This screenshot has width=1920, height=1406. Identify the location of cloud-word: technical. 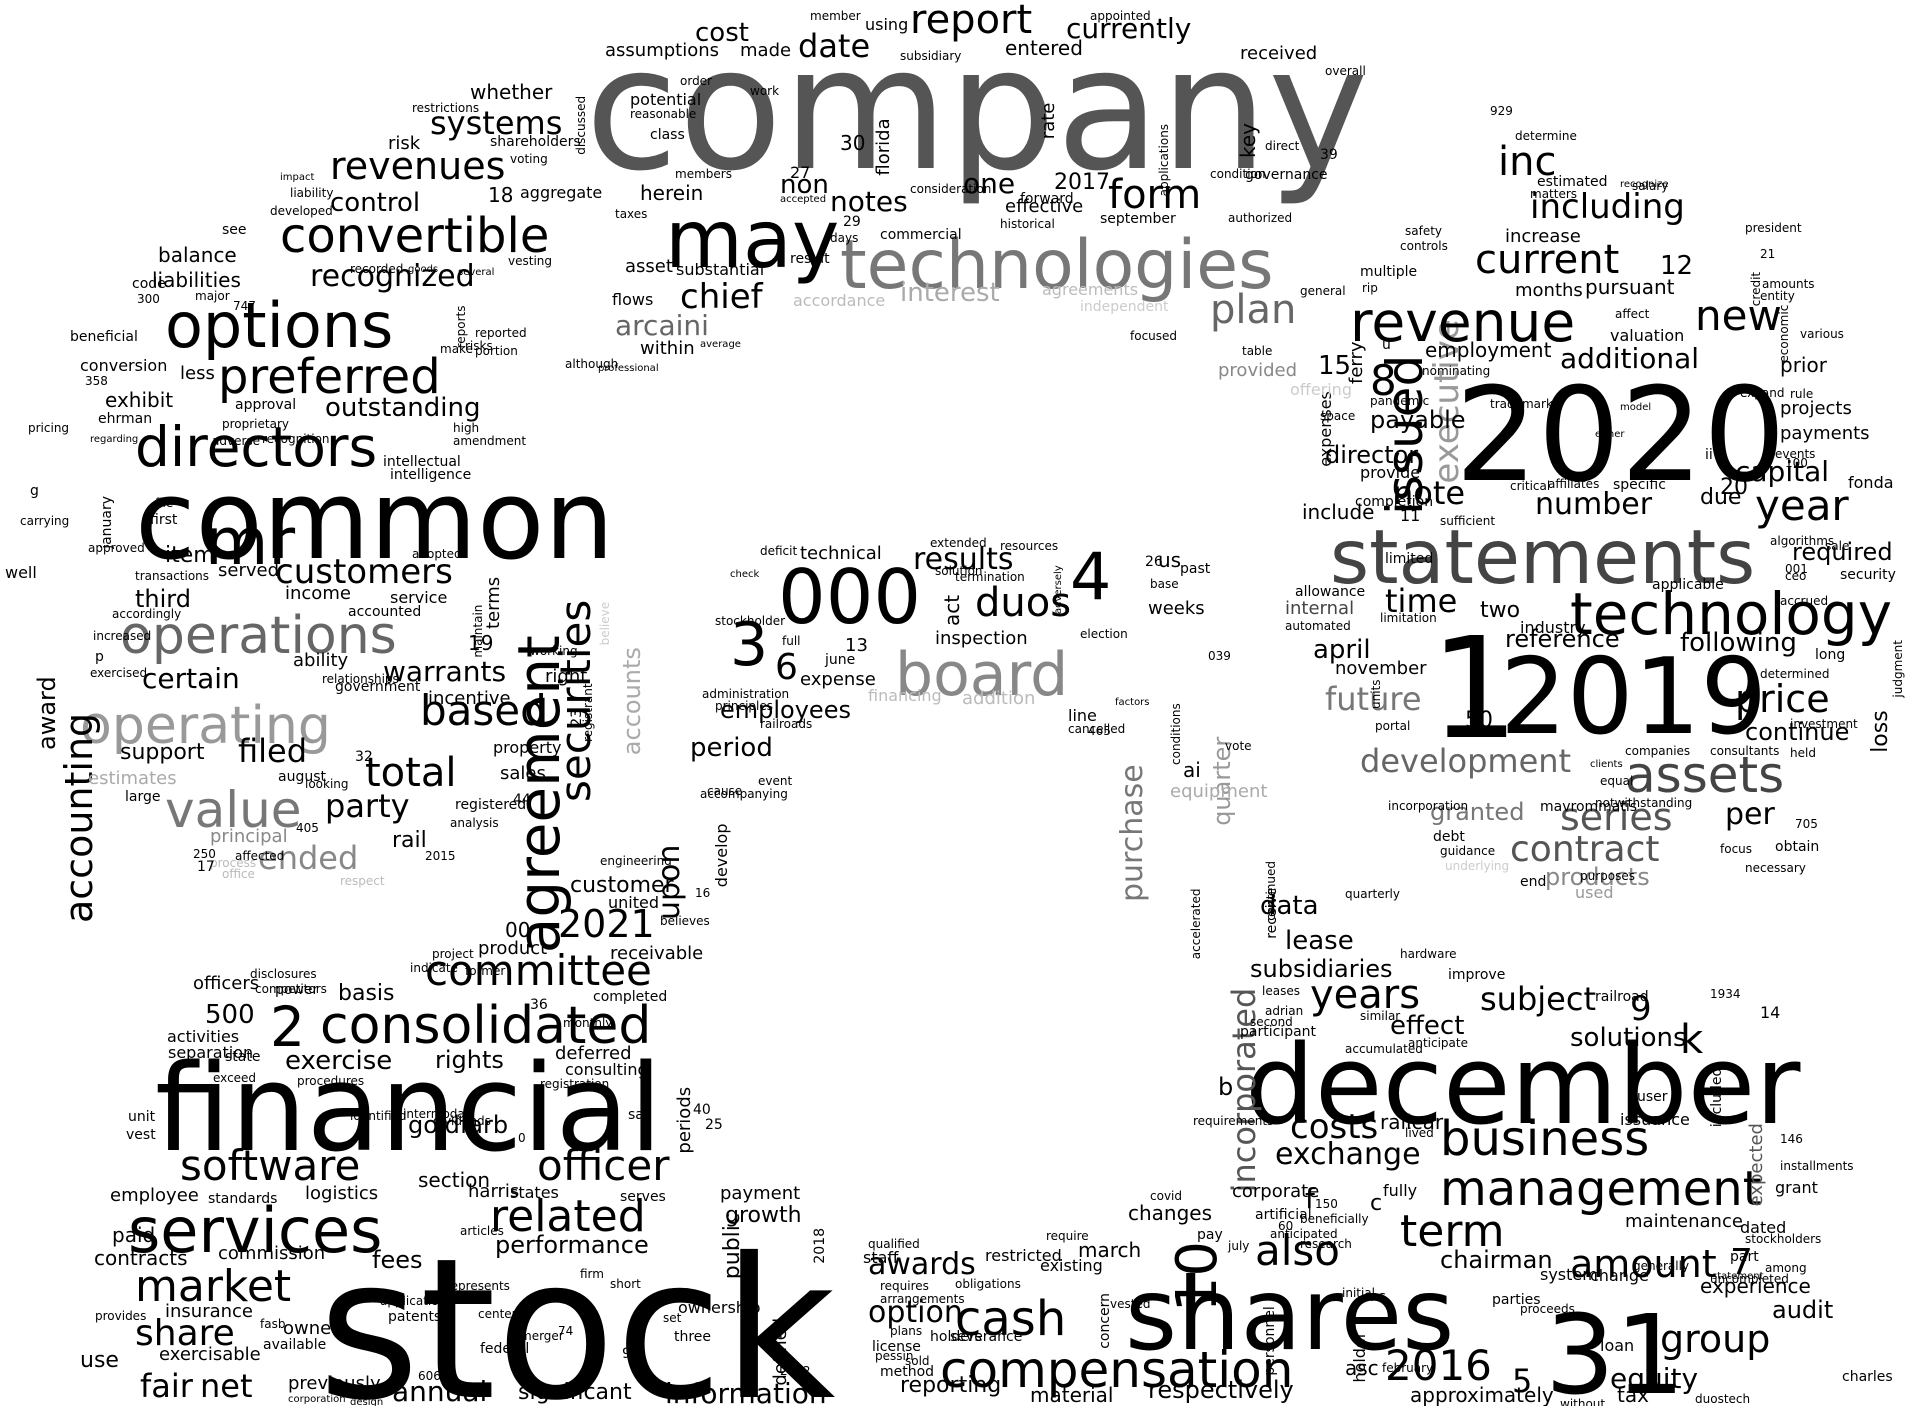
(841, 553).